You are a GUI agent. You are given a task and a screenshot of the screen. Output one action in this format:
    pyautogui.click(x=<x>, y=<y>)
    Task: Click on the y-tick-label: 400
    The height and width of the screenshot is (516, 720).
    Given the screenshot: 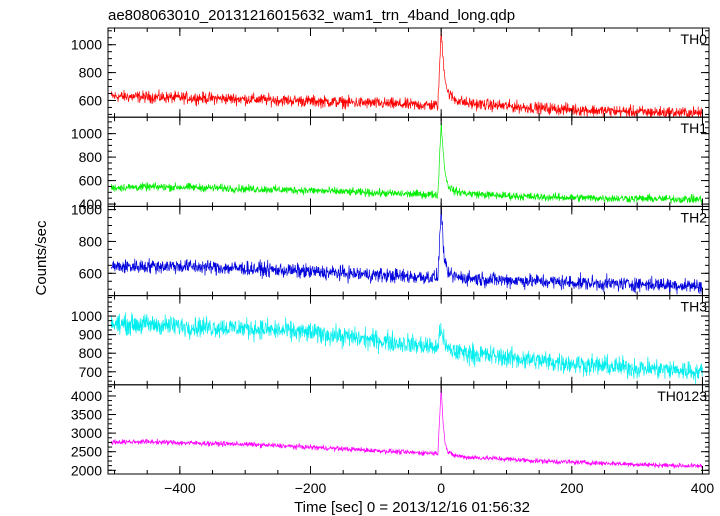 What is the action you would take?
    pyautogui.click(x=91, y=204)
    